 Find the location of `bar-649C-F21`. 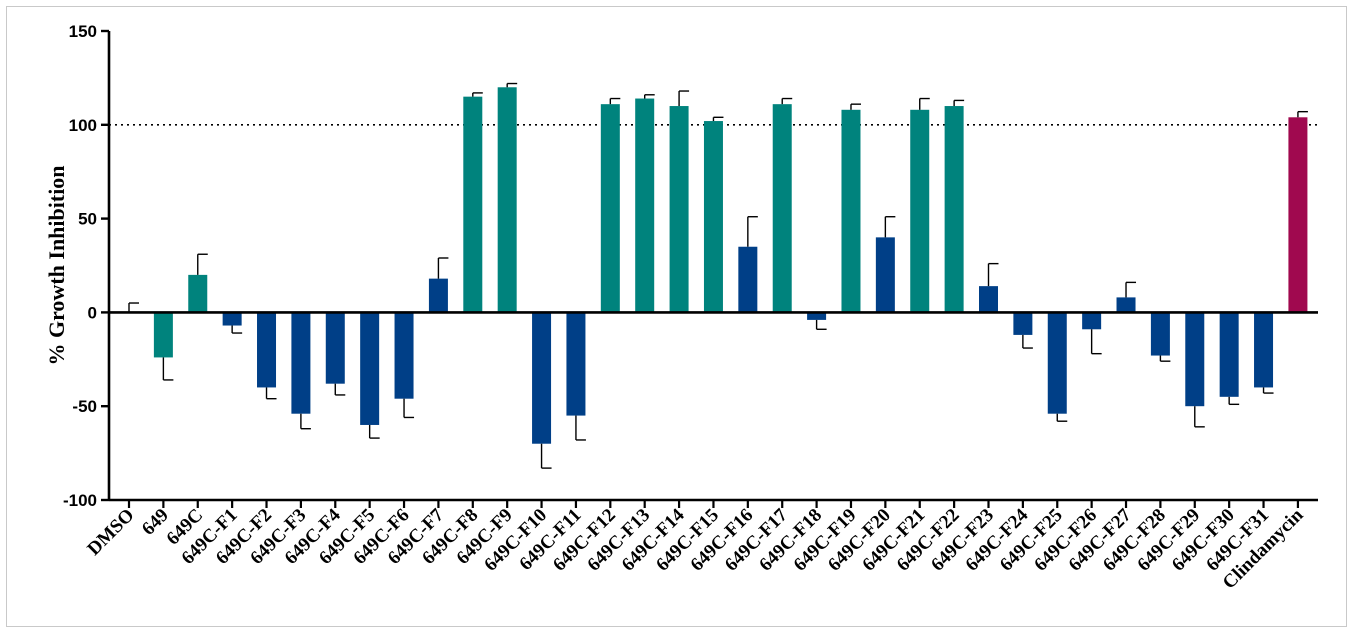

bar-649C-F21 is located at coordinates (920, 211).